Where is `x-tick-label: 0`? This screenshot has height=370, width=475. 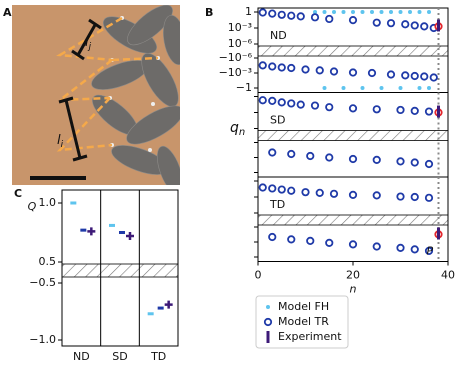 x-tick-label: 0 is located at coordinates (258, 275).